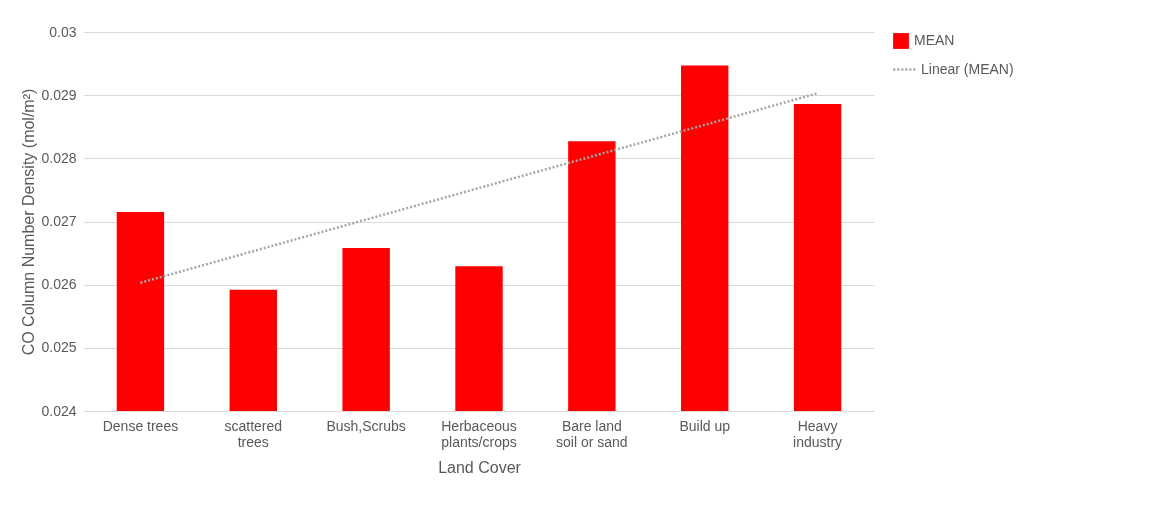 This screenshot has width=1176, height=532. I want to click on y-axis-title: CO Column Number Density (mol/m²), so click(29, 222).